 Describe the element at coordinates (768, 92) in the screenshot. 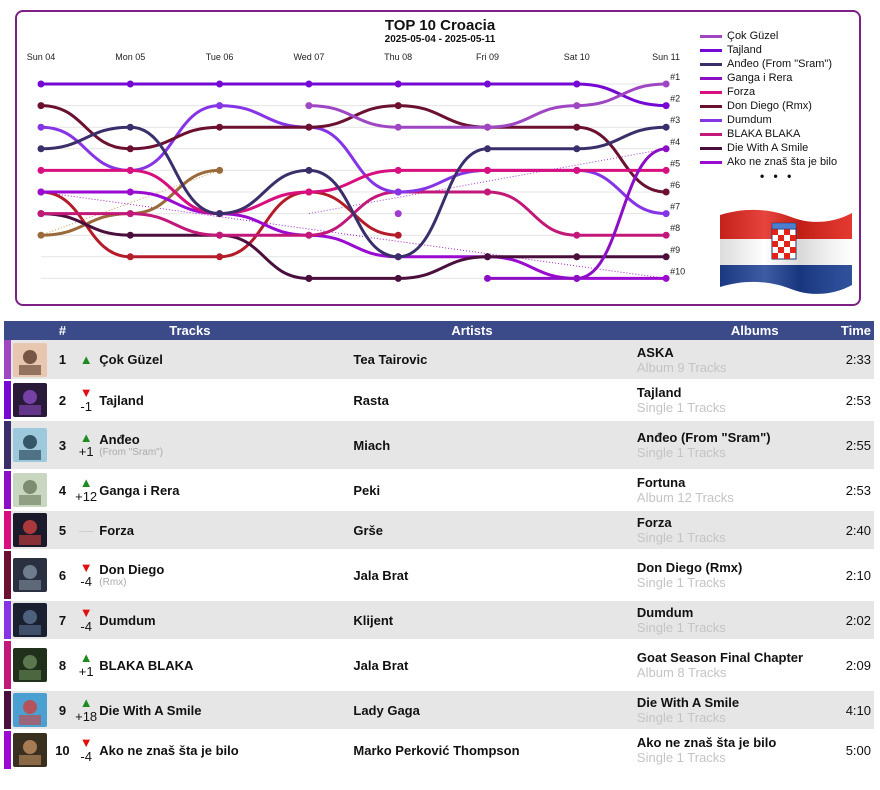

I see `legend-item: Forza` at that location.